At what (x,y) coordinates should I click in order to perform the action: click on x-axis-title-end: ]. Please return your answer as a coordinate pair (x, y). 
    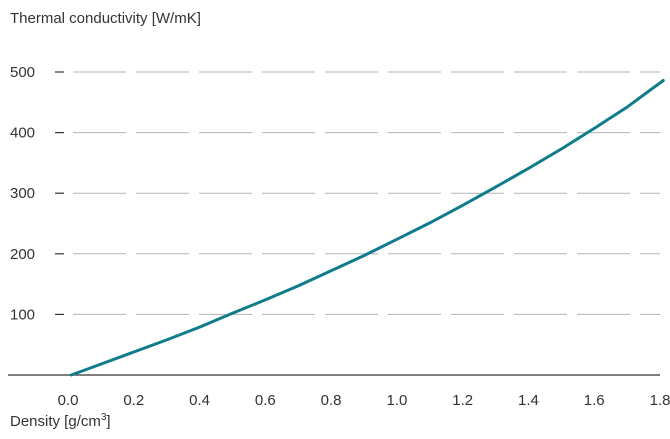
    Looking at the image, I should click on (108, 421).